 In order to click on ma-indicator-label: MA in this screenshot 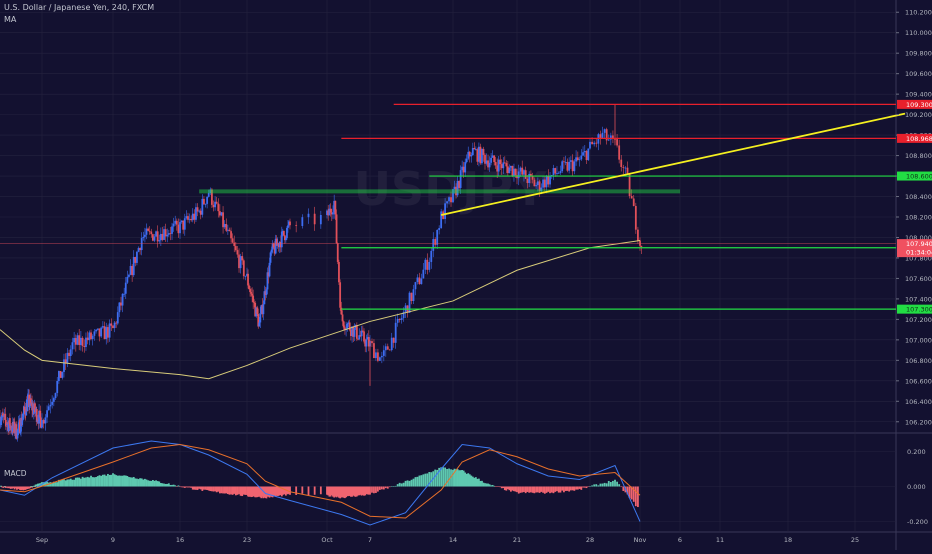, I will do `click(10, 19)`.